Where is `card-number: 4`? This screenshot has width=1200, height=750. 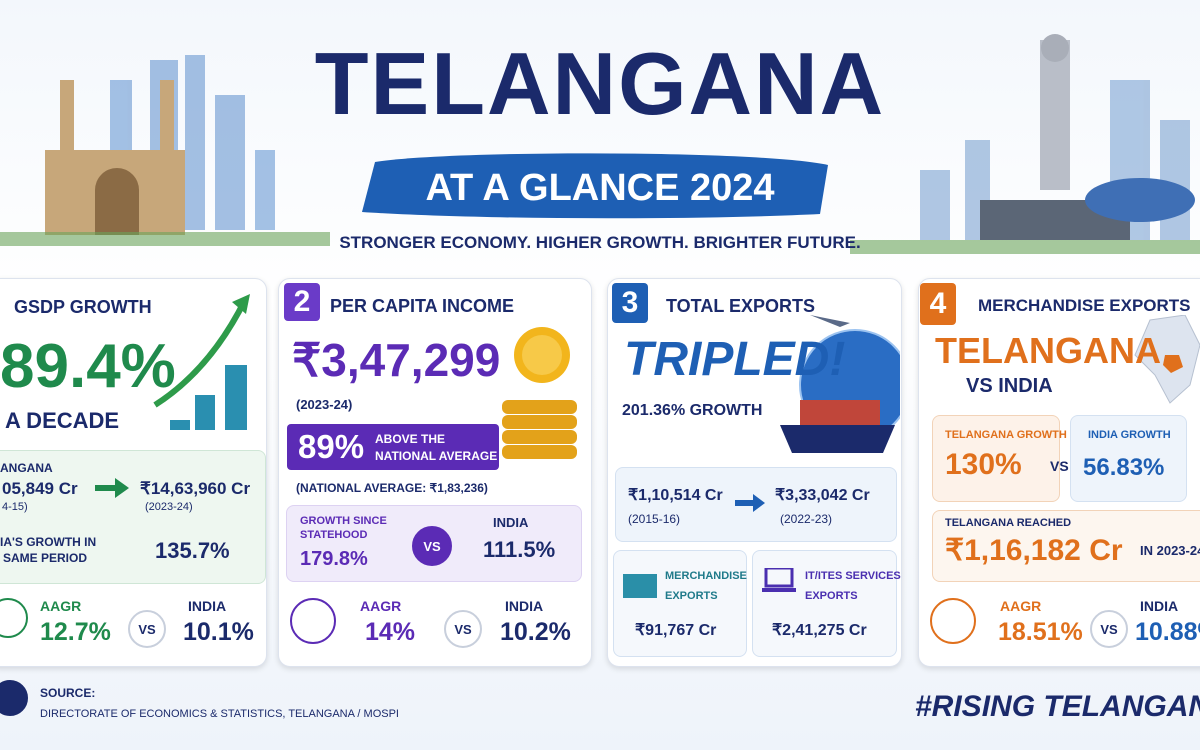
card-number: 4 is located at coordinates (938, 304).